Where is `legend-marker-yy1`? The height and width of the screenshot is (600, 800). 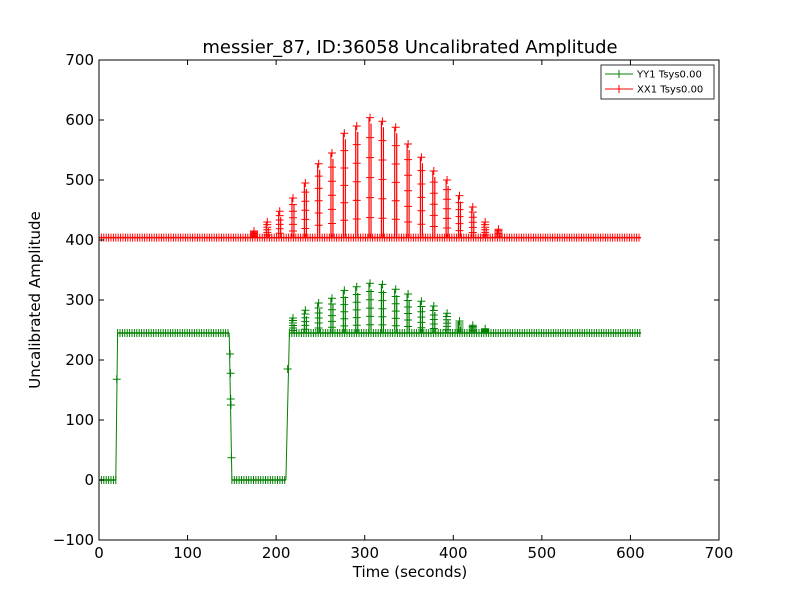
legend-marker-yy1 is located at coordinates (619, 74).